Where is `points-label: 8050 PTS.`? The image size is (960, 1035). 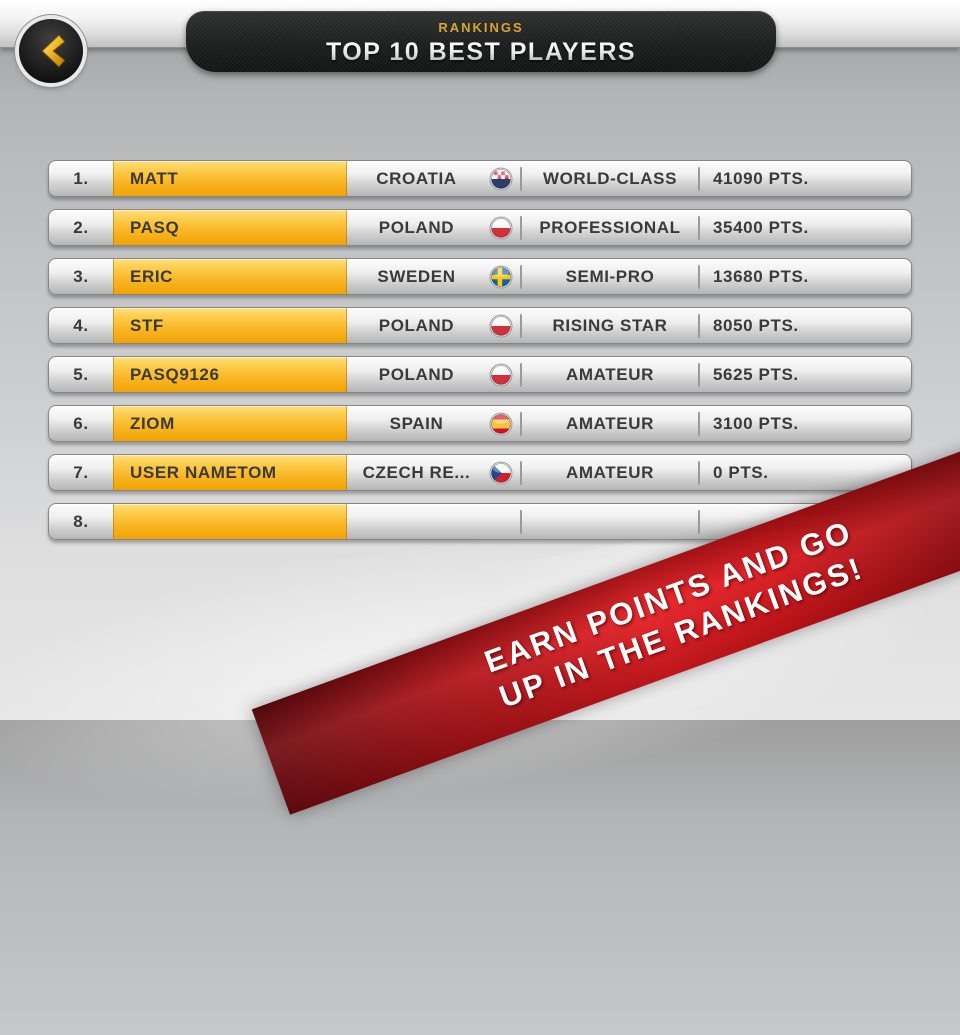 points-label: 8050 PTS. is located at coordinates (756, 325).